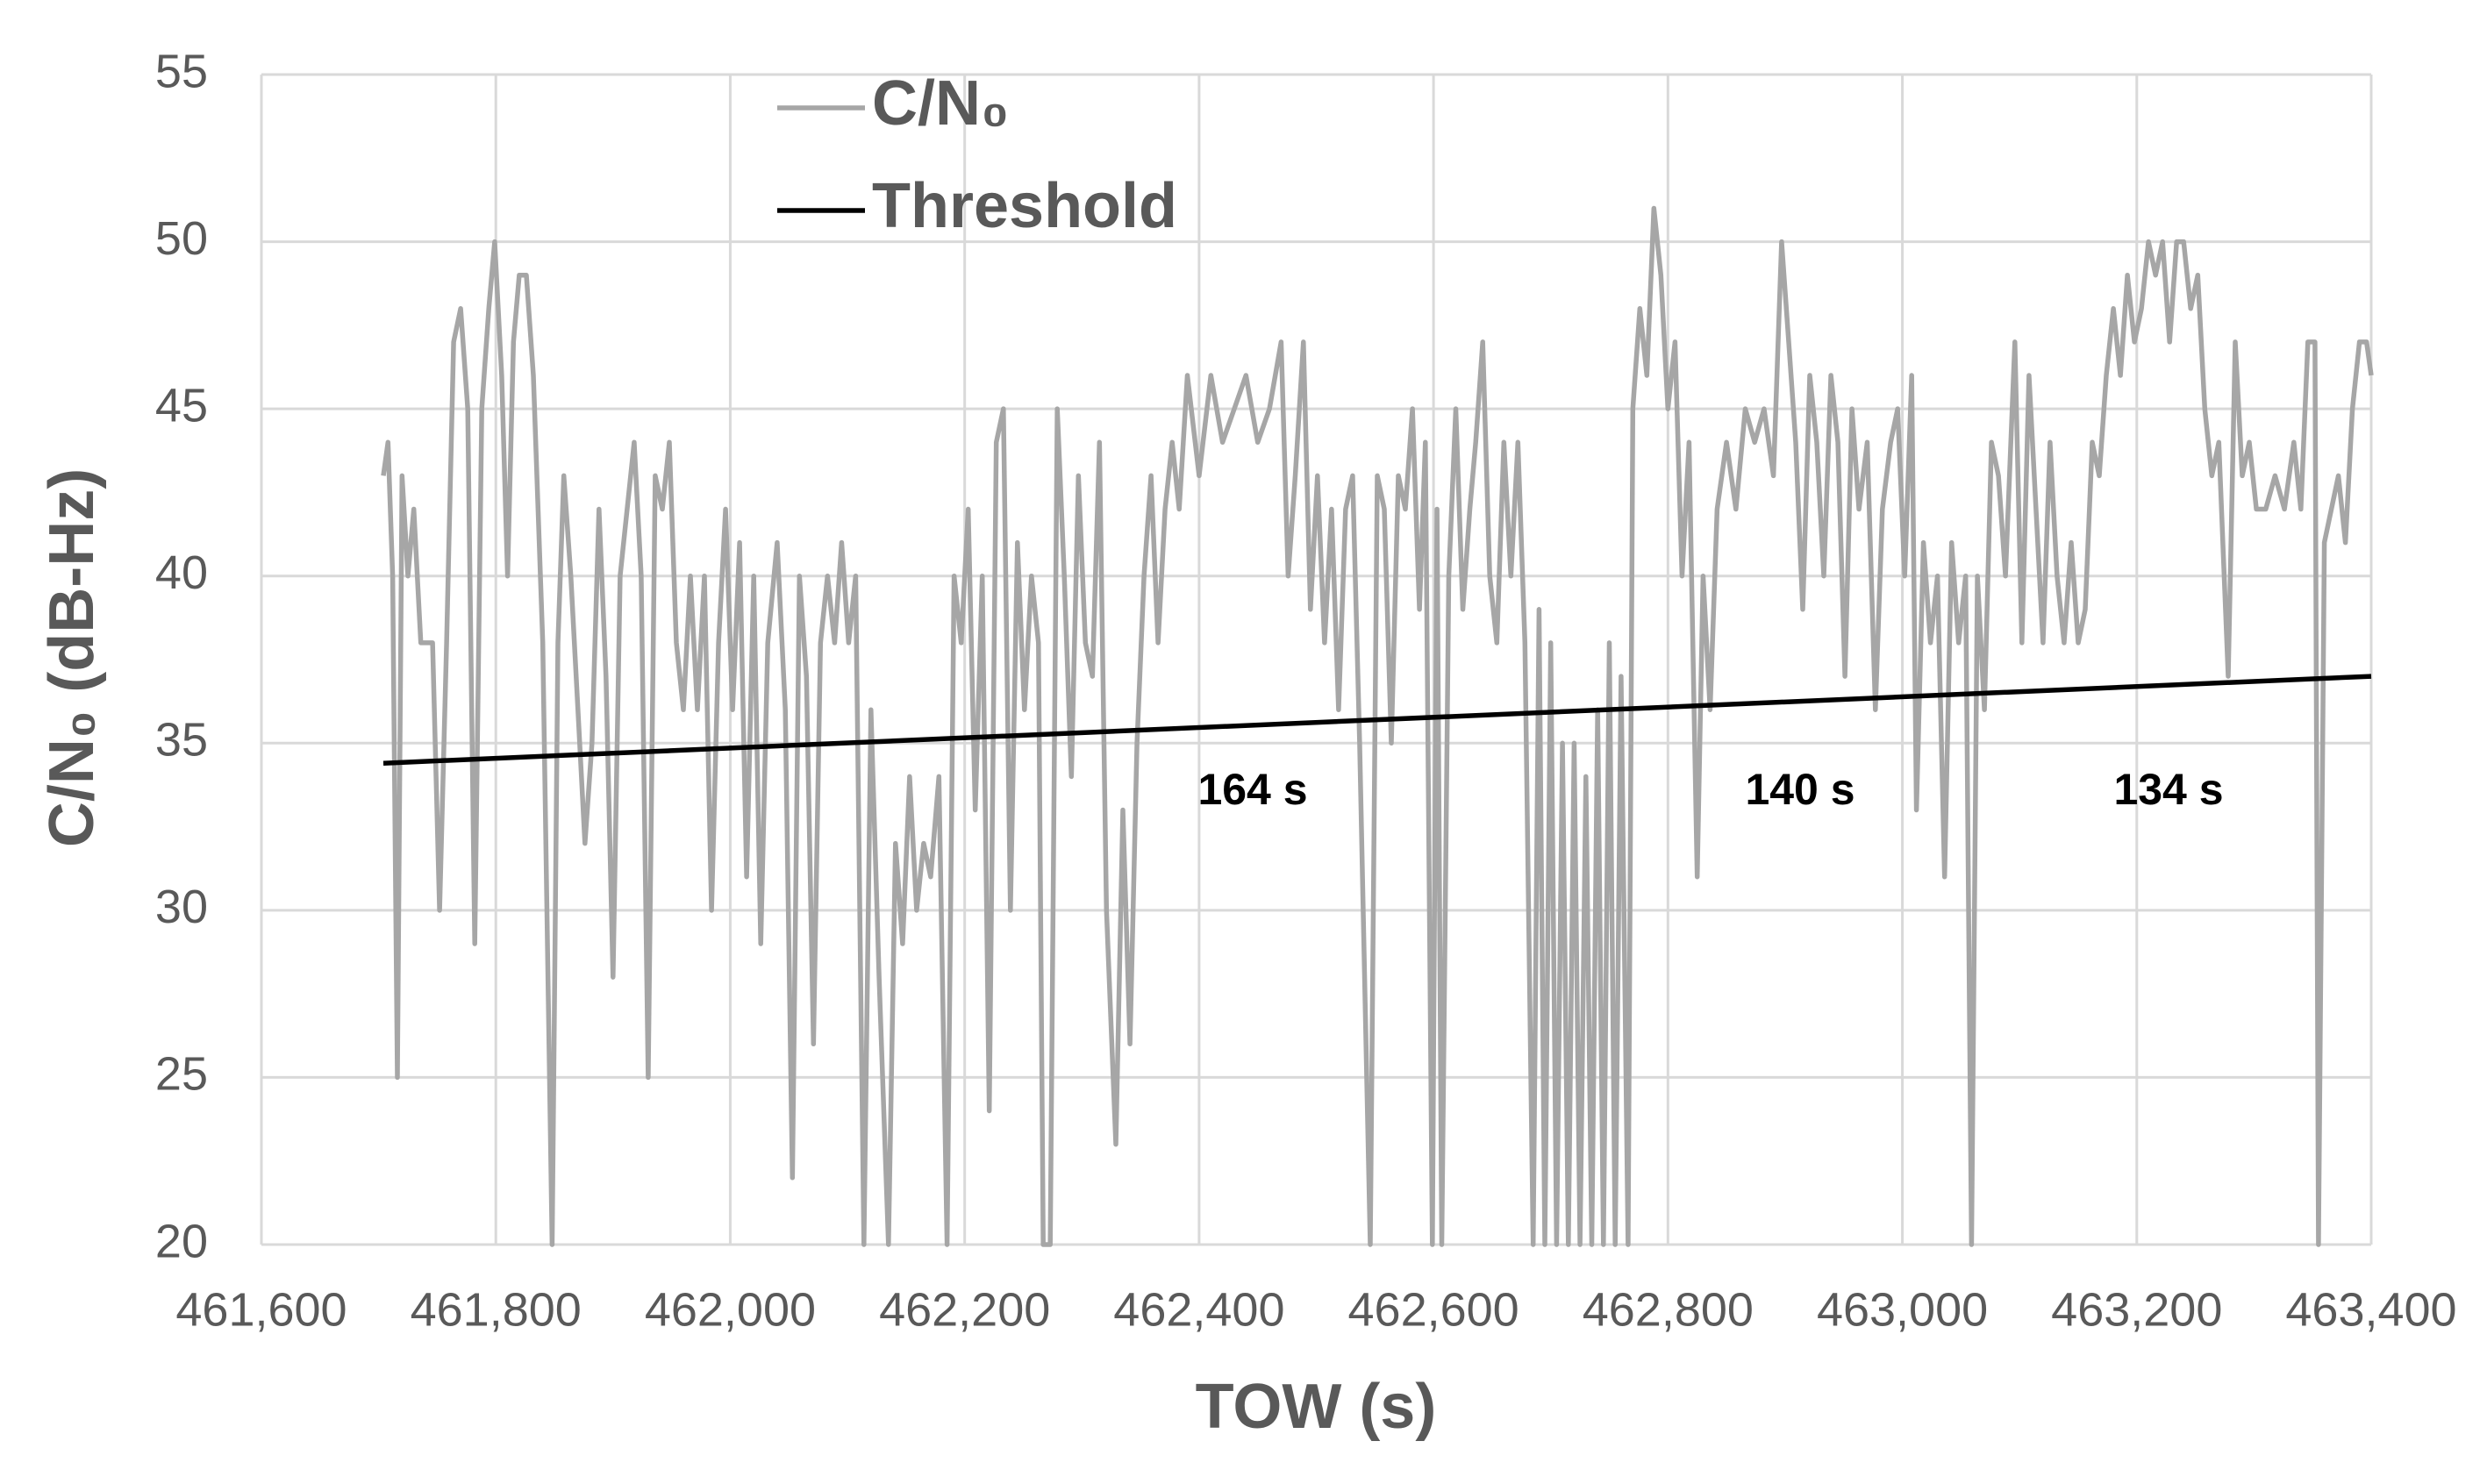  I want to click on y-tick-label: 25, so click(181, 1074).